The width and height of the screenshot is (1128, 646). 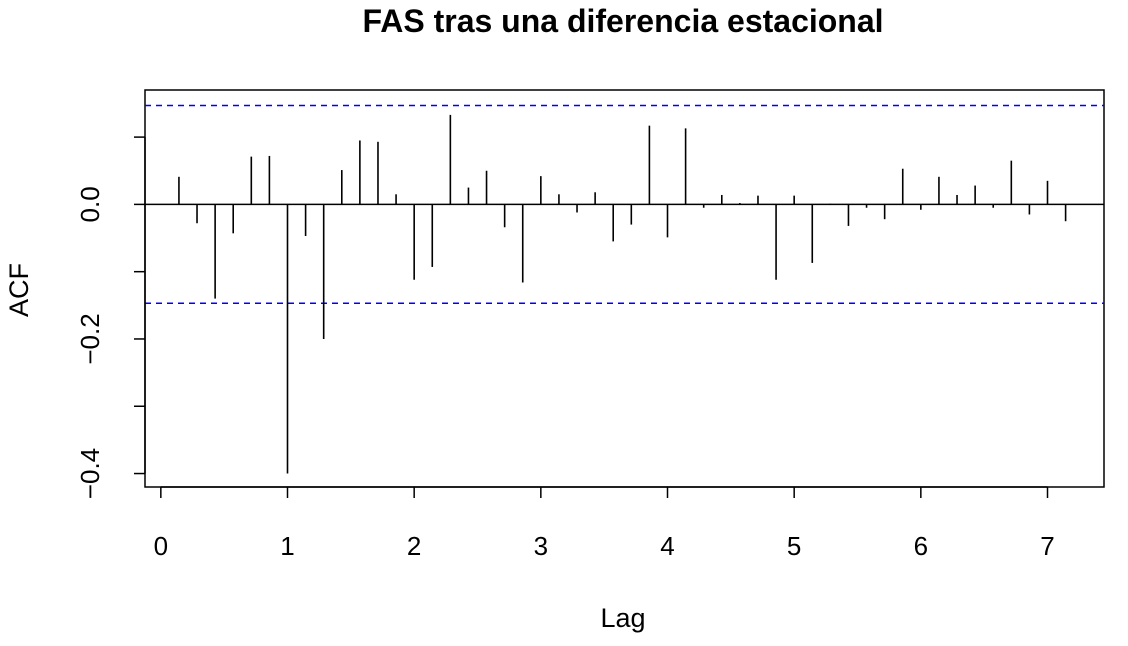 I want to click on x-axis: 0 1 2 3 4 5 6 7, so click(x=604, y=524).